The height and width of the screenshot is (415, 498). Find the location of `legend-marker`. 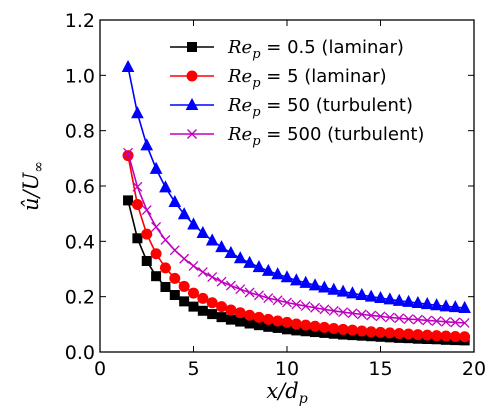

legend-marker is located at coordinates (192, 76).